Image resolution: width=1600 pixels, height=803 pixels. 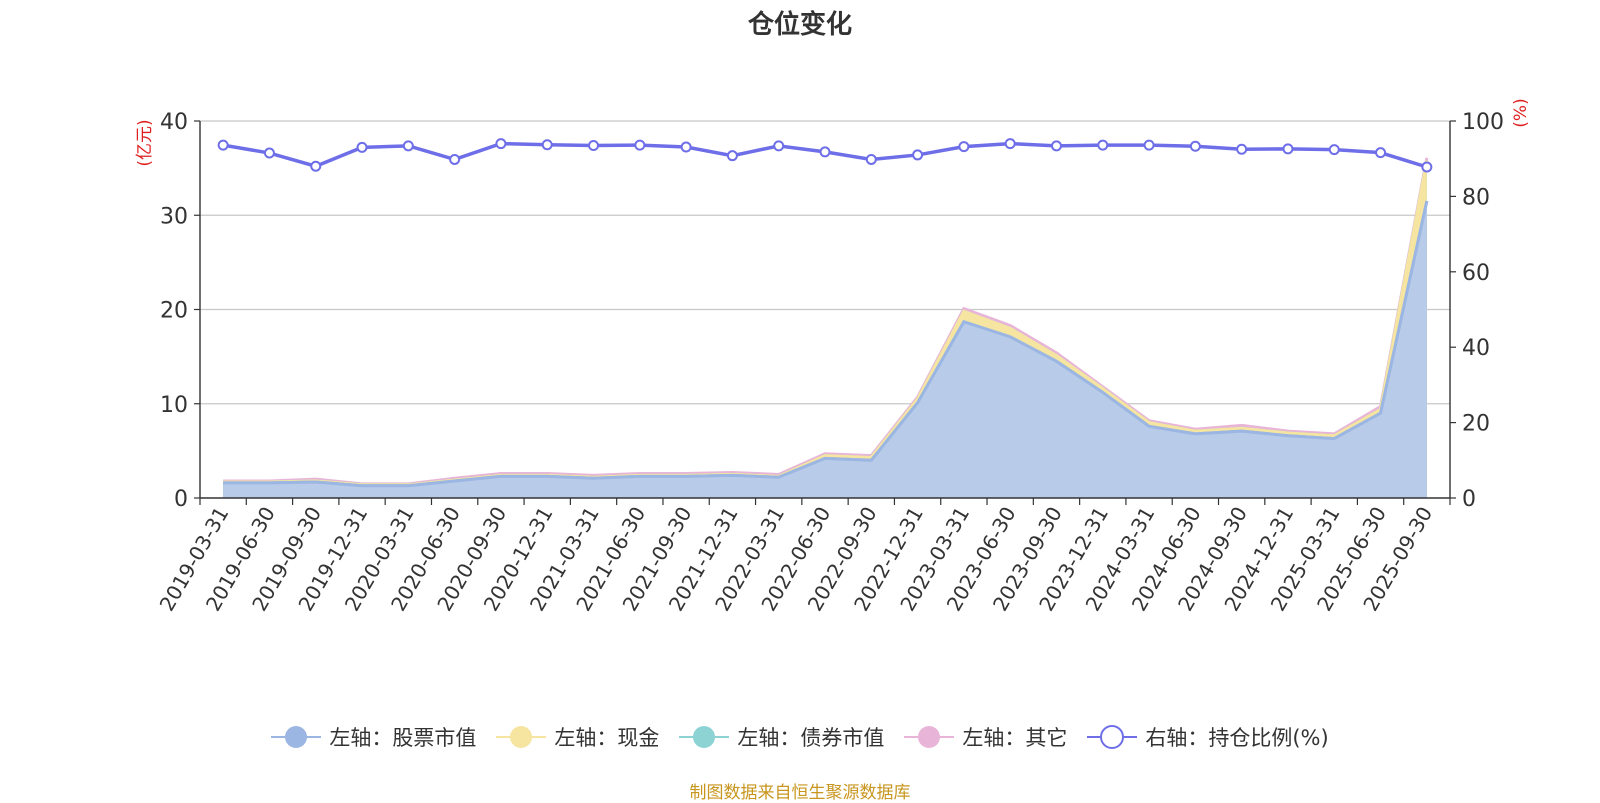 I want to click on legend-label: 左轴：债券市值, so click(x=811, y=738).